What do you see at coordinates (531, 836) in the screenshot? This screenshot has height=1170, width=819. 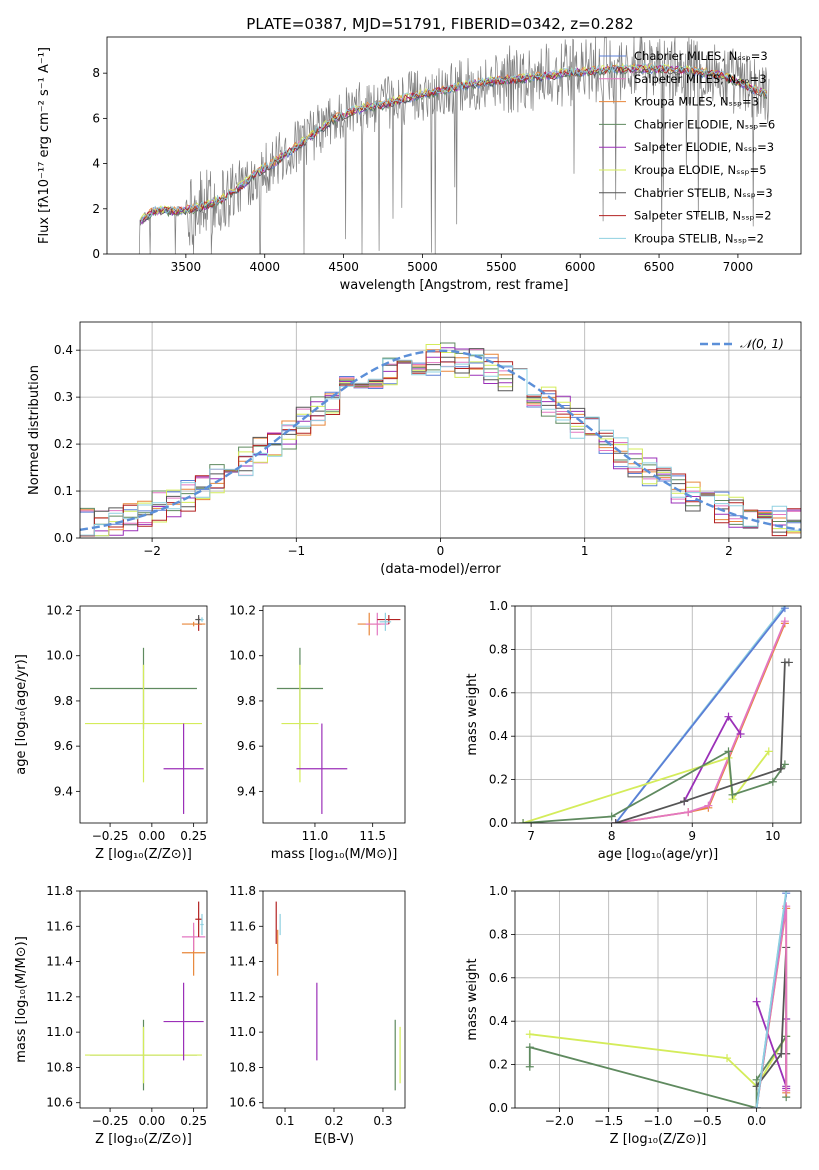 I see `x-tick-label: 7` at bounding box center [531, 836].